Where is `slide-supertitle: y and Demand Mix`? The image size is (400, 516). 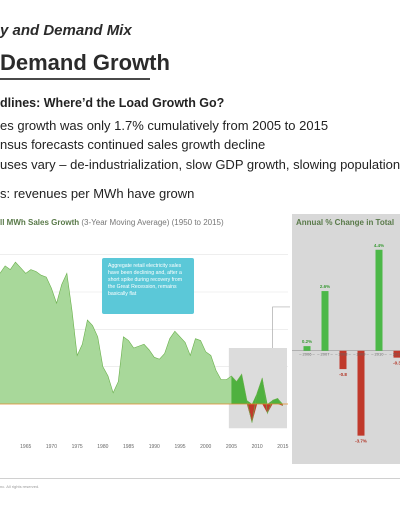
slide-supertitle: y and Demand Mix is located at coordinates (66, 30).